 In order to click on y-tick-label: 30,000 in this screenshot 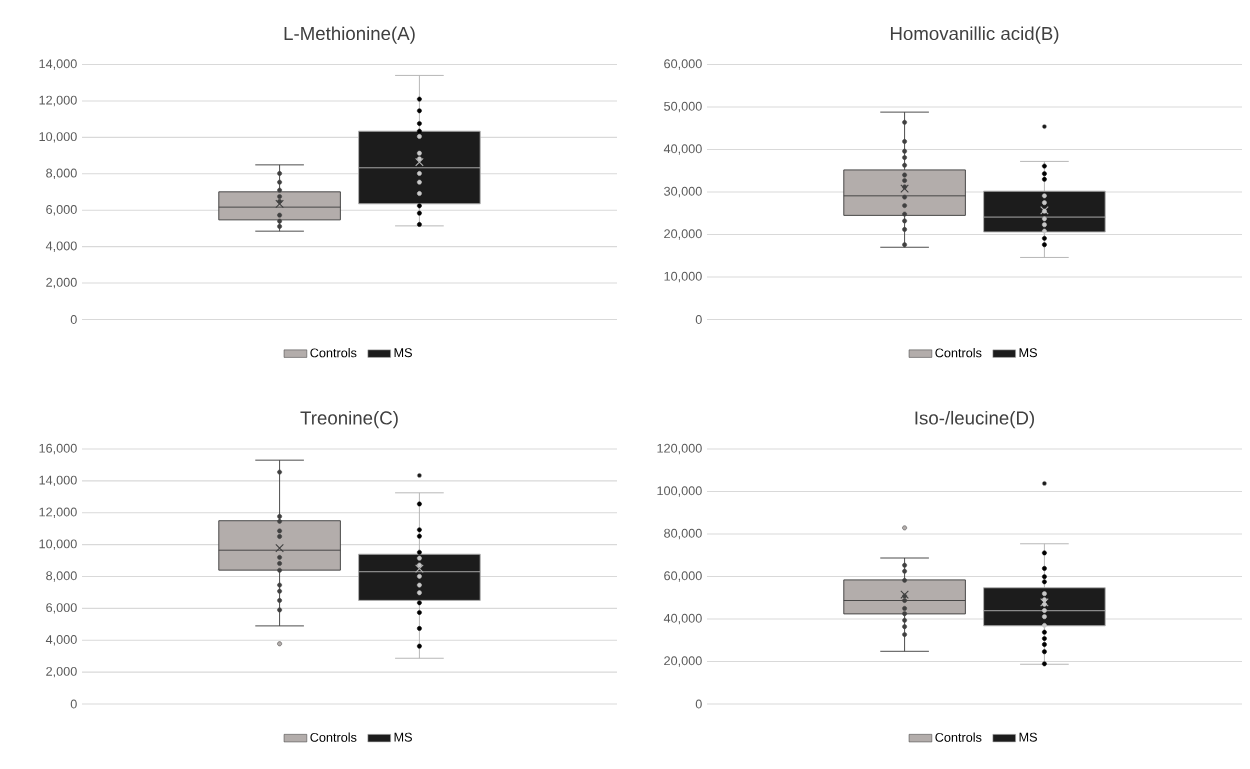, I will do `click(683, 192)`.